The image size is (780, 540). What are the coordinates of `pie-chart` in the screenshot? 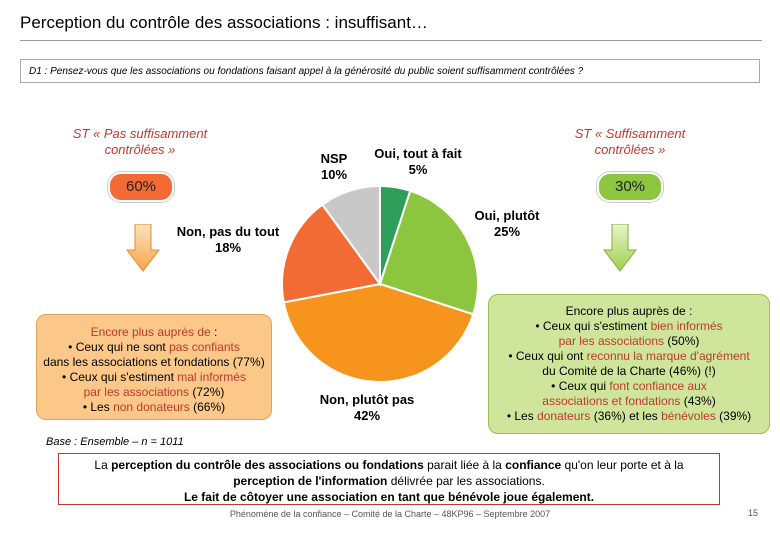 It's located at (380, 283).